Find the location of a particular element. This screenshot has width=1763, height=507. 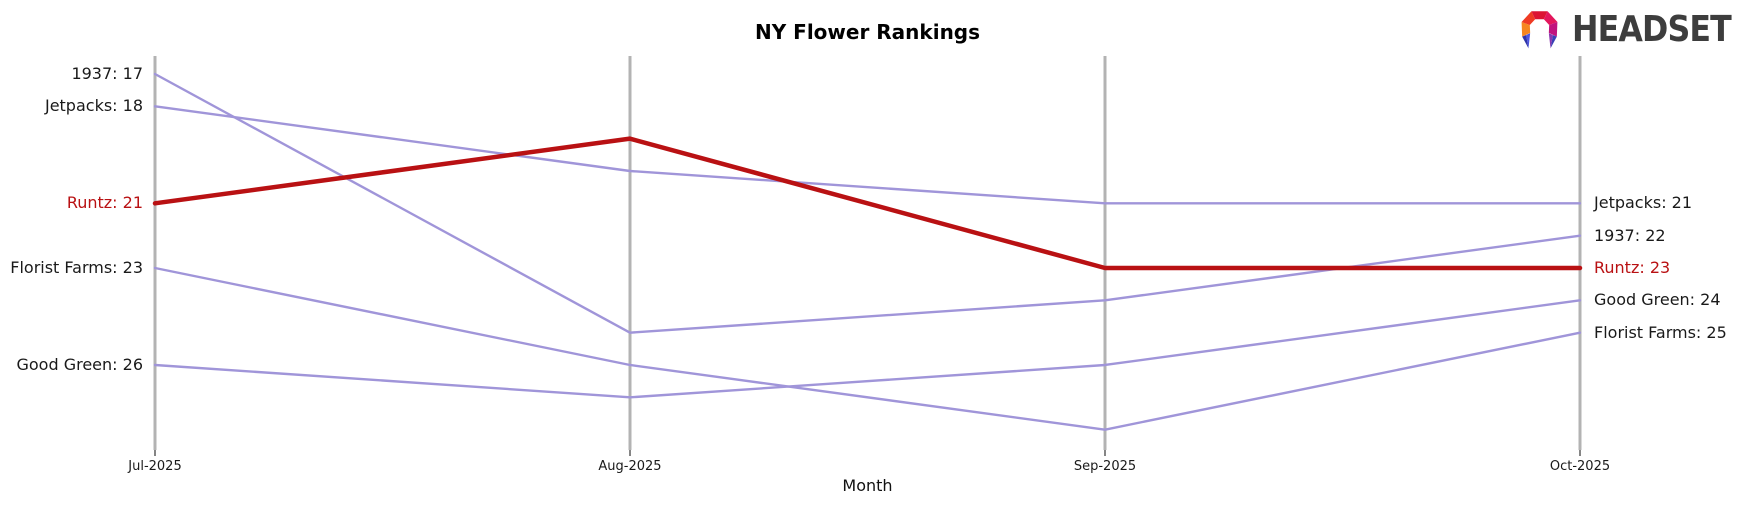

headset-logo-text: HEADSET is located at coordinates (1652, 29).